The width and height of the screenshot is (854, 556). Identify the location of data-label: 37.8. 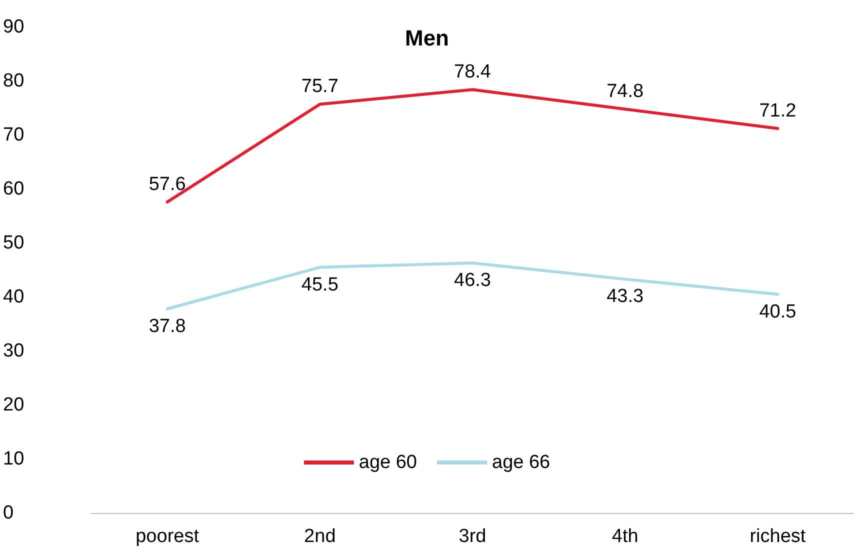
(167, 326).